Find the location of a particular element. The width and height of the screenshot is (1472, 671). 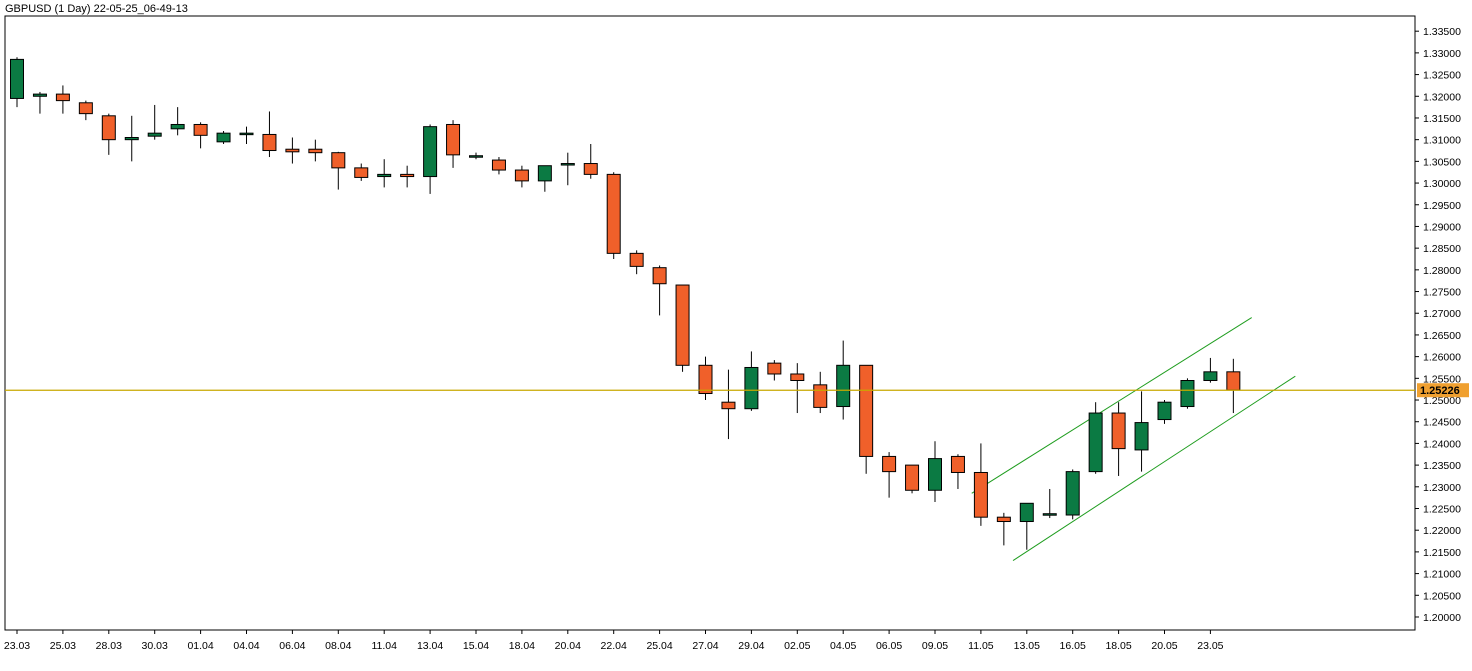

current-price-tag is located at coordinates (1443, 390).